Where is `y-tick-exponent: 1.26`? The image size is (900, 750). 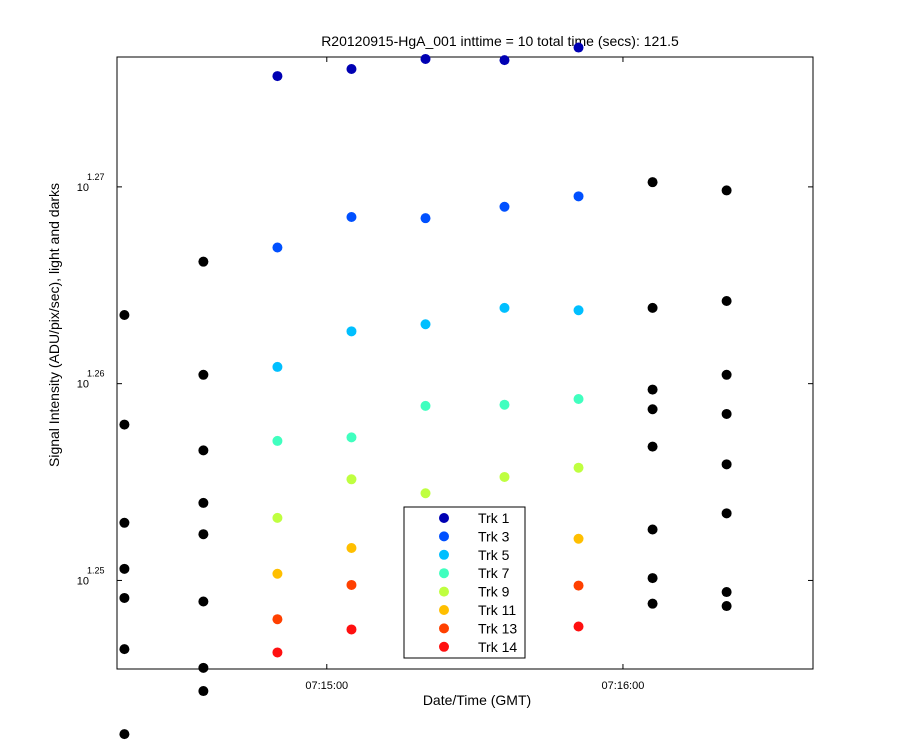
y-tick-exponent: 1.26 is located at coordinates (96, 374).